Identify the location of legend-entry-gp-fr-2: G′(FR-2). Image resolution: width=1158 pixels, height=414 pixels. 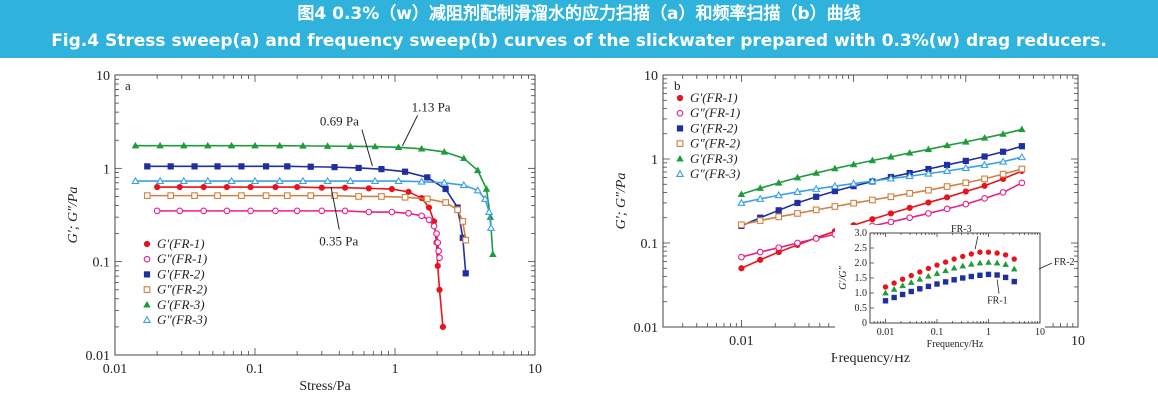
(714, 127).